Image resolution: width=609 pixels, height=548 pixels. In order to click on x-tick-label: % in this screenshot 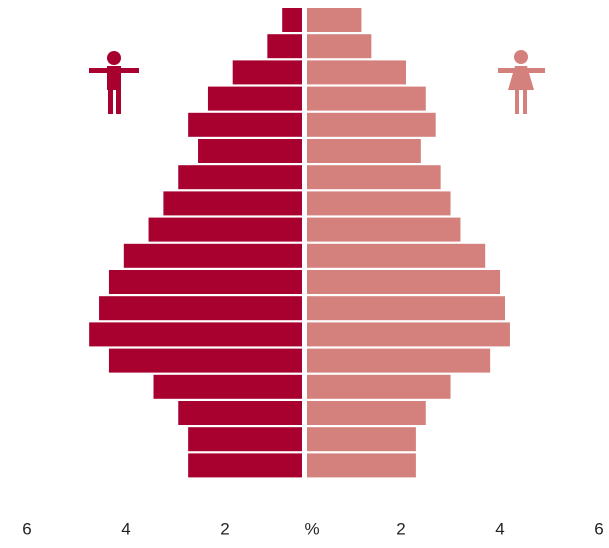, I will do `click(311, 528)`.